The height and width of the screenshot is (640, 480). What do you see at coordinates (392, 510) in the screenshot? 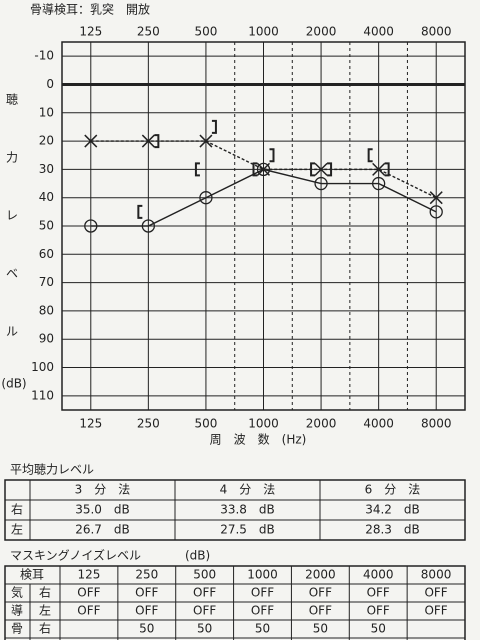
I see `table-cell: 34.2 dB` at bounding box center [392, 510].